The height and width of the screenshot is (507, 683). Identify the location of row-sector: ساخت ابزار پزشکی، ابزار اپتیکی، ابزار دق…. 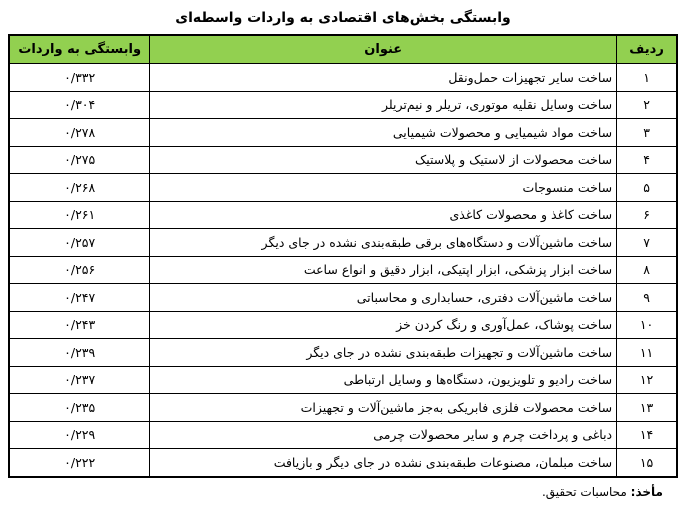
(383, 269).